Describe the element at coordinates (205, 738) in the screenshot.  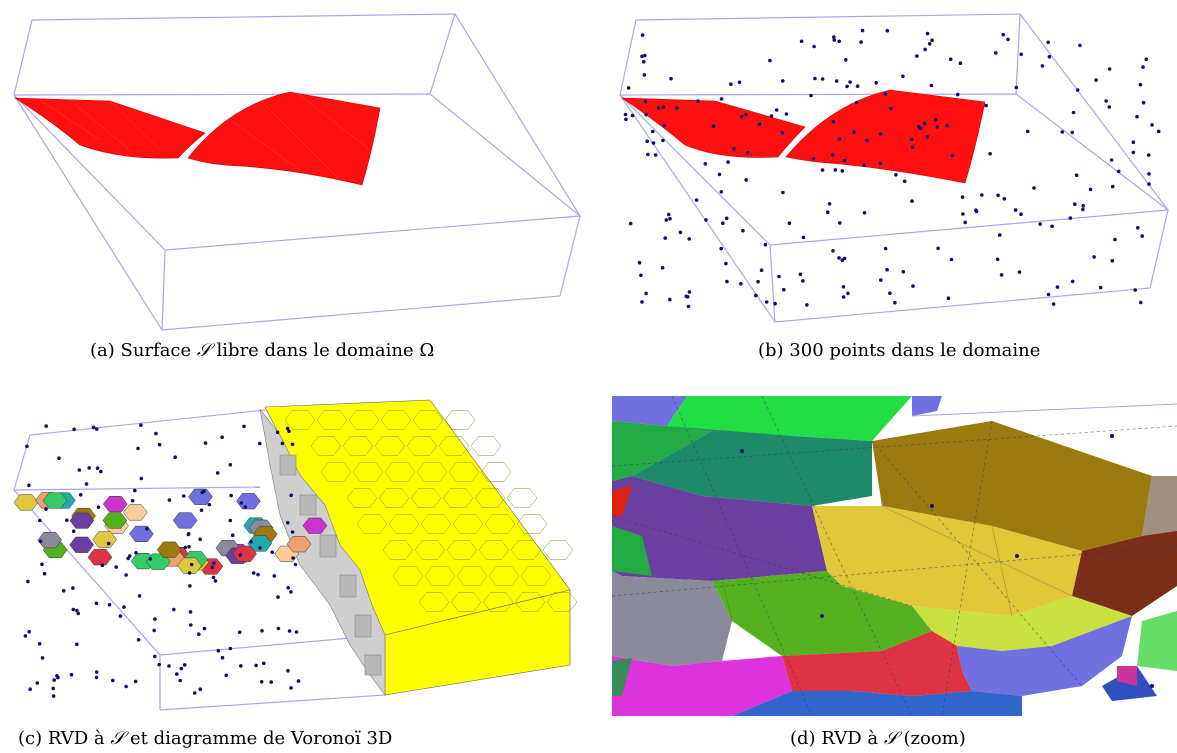
I see `caption-c: (c) RVD à 𝒮 et diagramme de Voronoï 3D` at that location.